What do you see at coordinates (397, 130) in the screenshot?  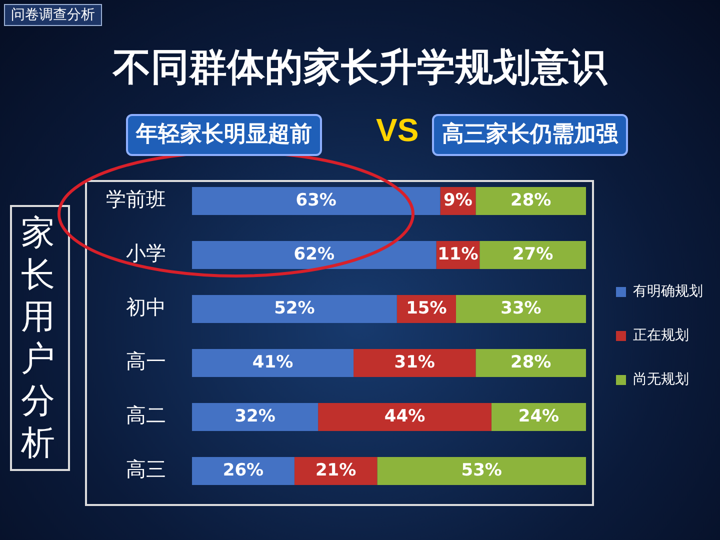 I see `text: VS` at bounding box center [397, 130].